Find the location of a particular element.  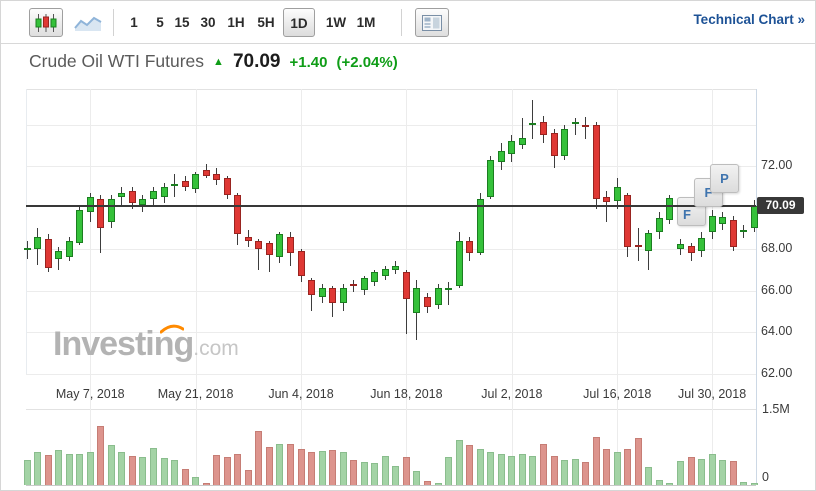

candlestick-icon is located at coordinates (46, 22).